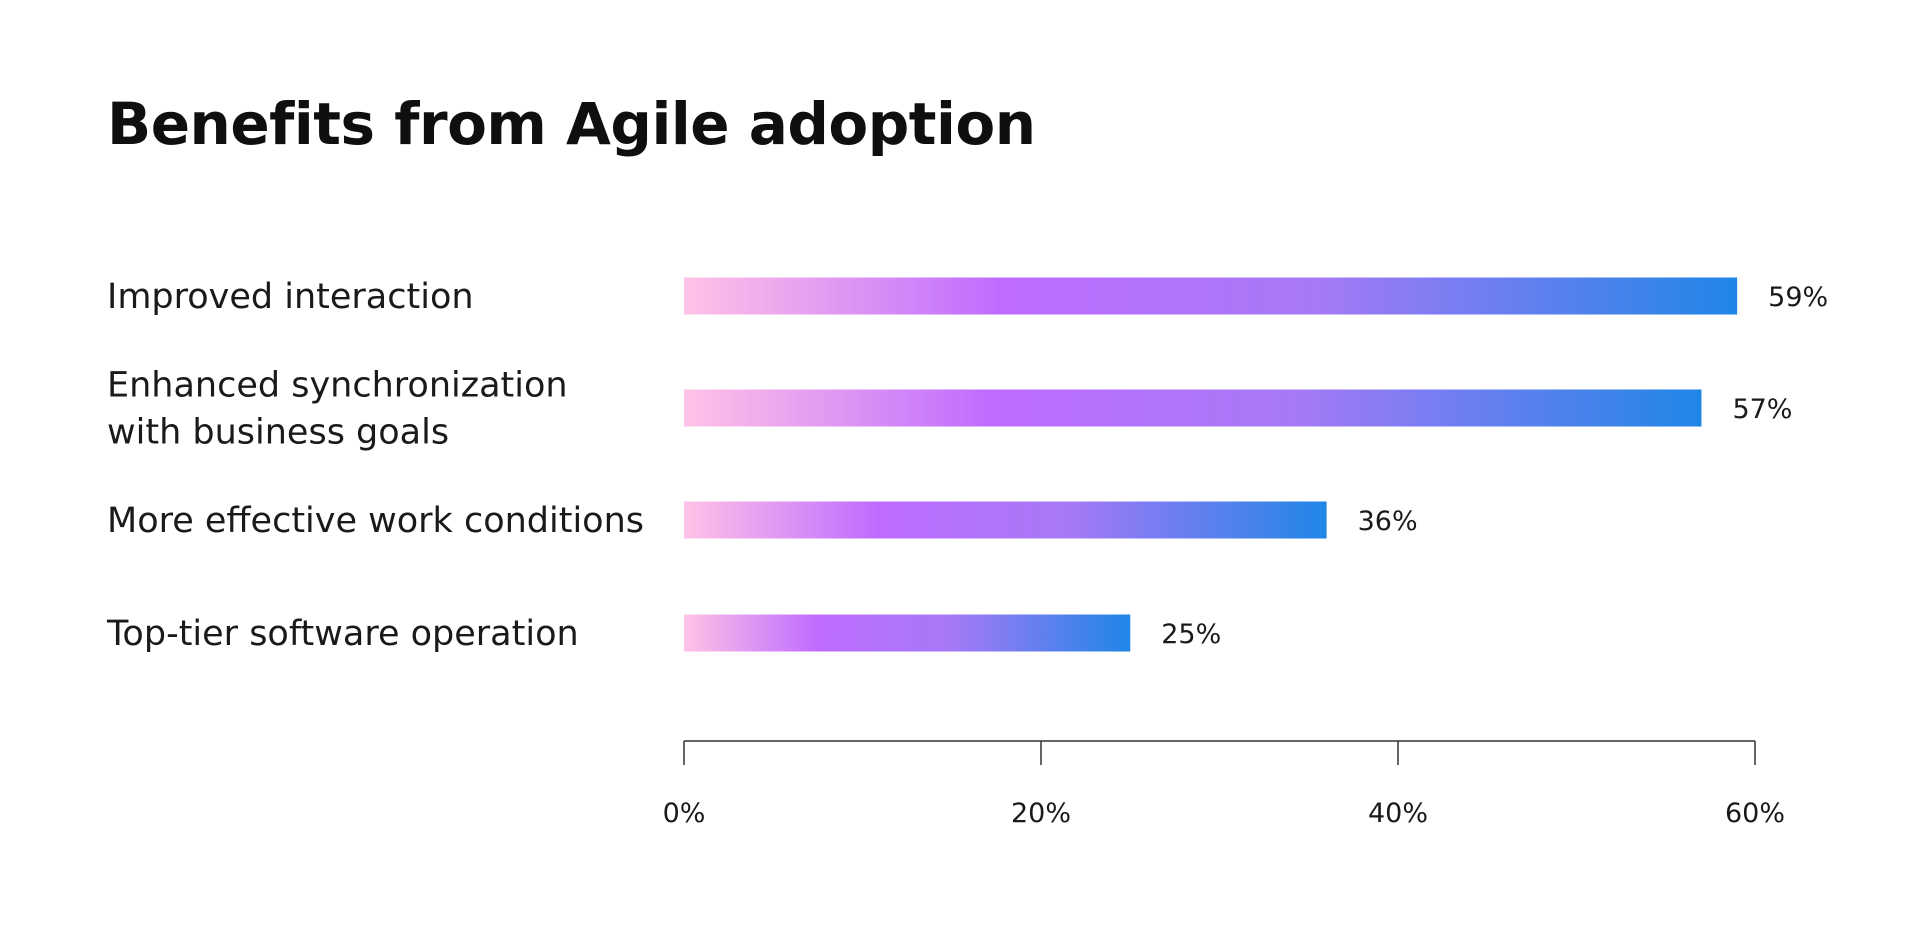 This screenshot has height=933, width=1920. I want to click on category-label-line: Enhanced synchronization, so click(337, 386).